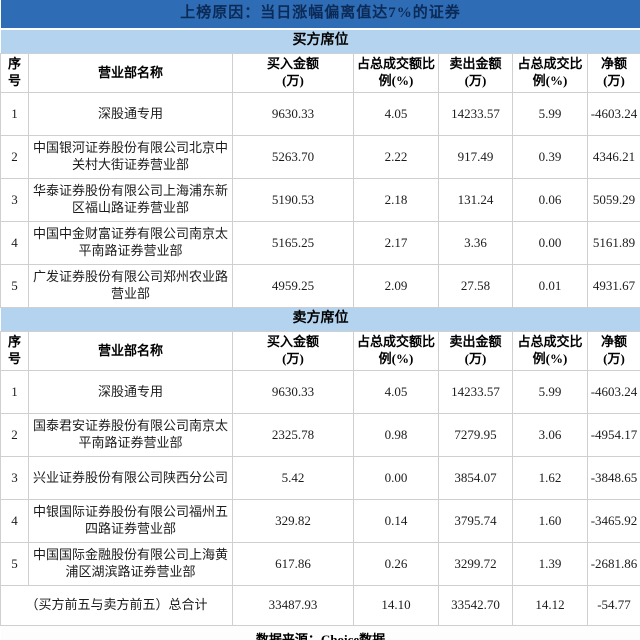 The width and height of the screenshot is (640, 640). What do you see at coordinates (116, 605) in the screenshot?
I see `total-label: （买方前五与卖方前五）总合计` at bounding box center [116, 605].